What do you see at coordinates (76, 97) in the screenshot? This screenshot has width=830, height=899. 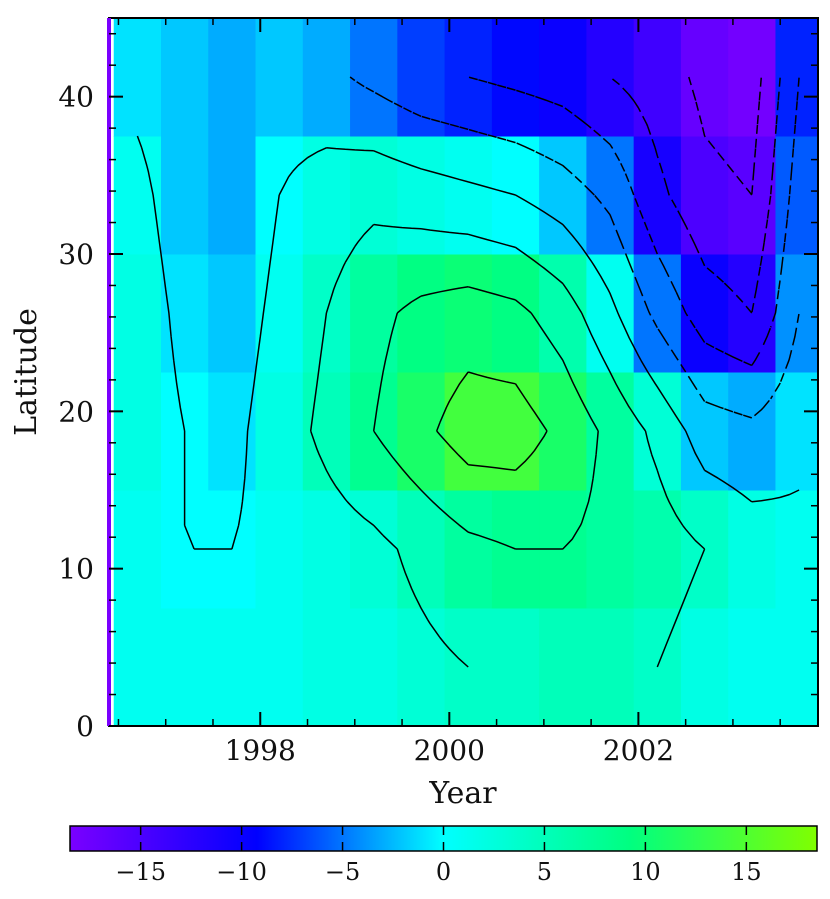 I see `y-tick-label: 40` at bounding box center [76, 97].